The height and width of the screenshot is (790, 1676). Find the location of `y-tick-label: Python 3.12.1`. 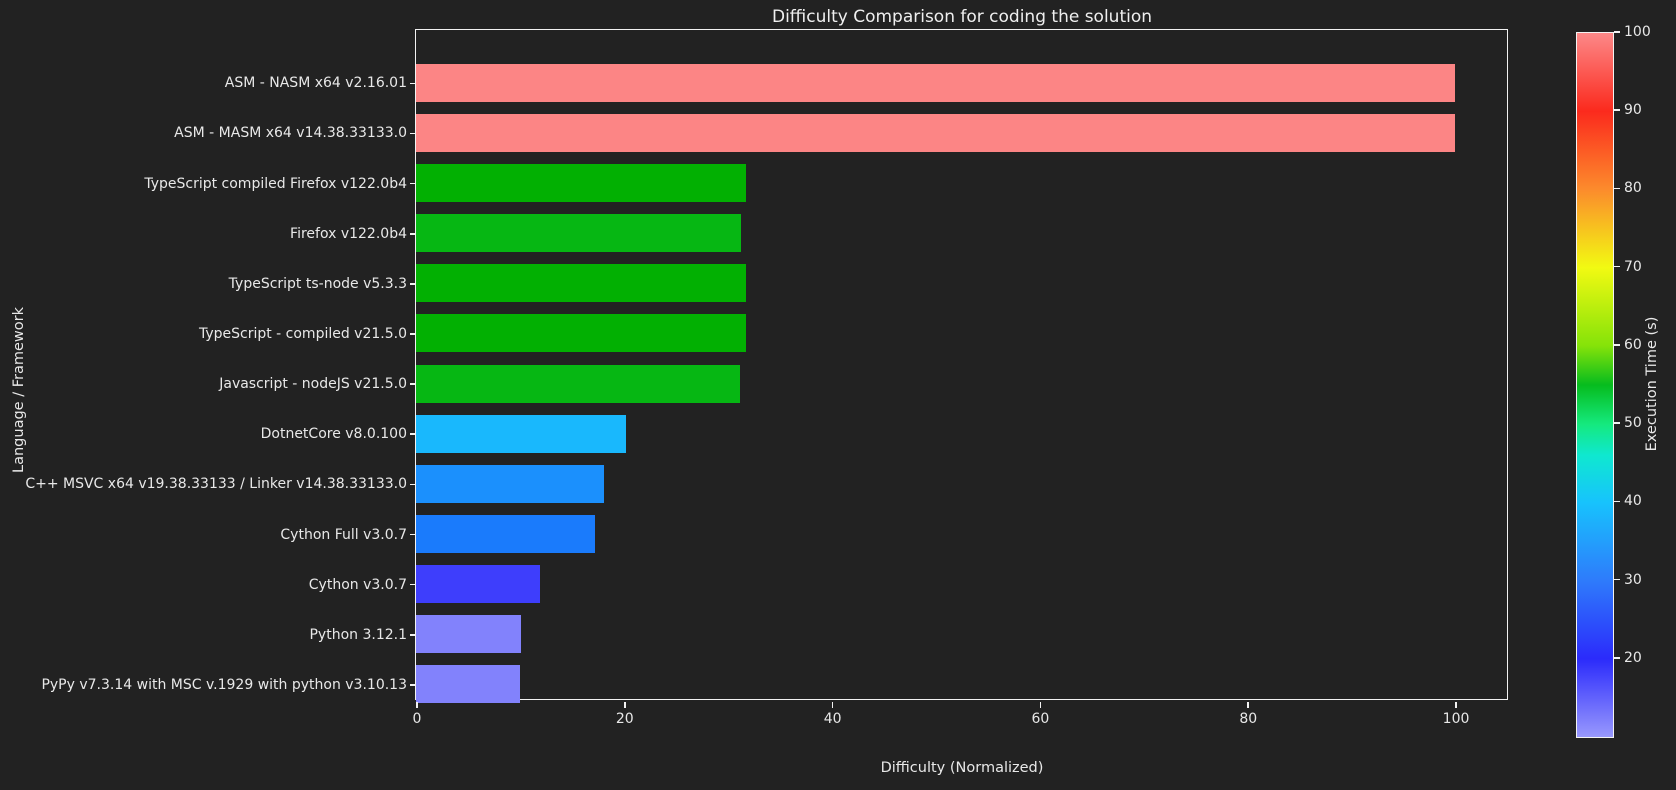

y-tick-label: Python 3.12.1 is located at coordinates (358, 634).